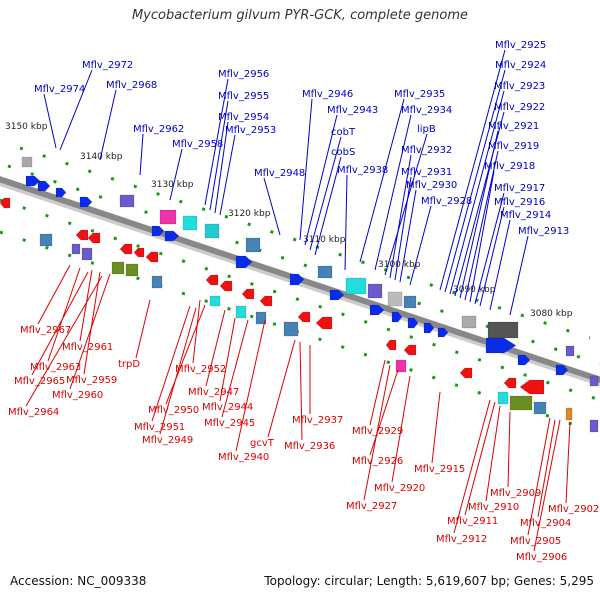  I want to click on upper-gene-label: Mflv_2943, so click(352, 110).